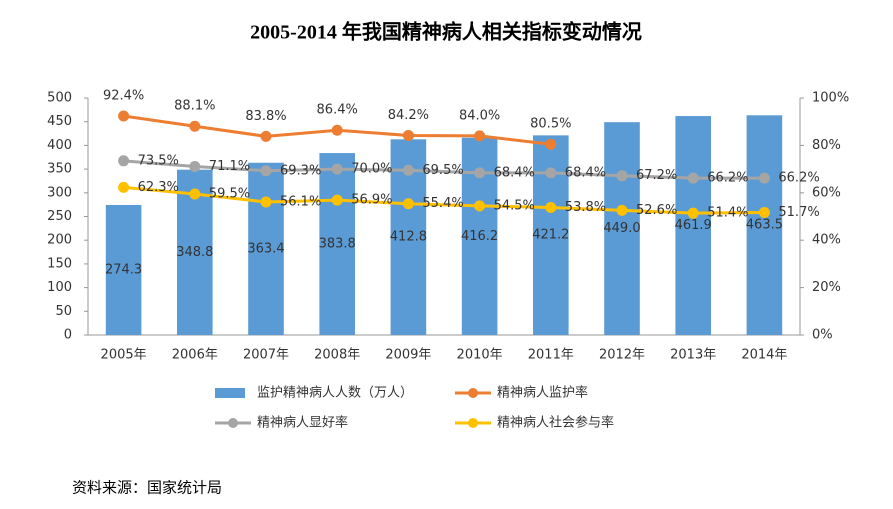 Image resolution: width=893 pixels, height=509 pixels. What do you see at coordinates (585, 207) in the screenshot?
I see `line-value-label: 53.8%` at bounding box center [585, 207].